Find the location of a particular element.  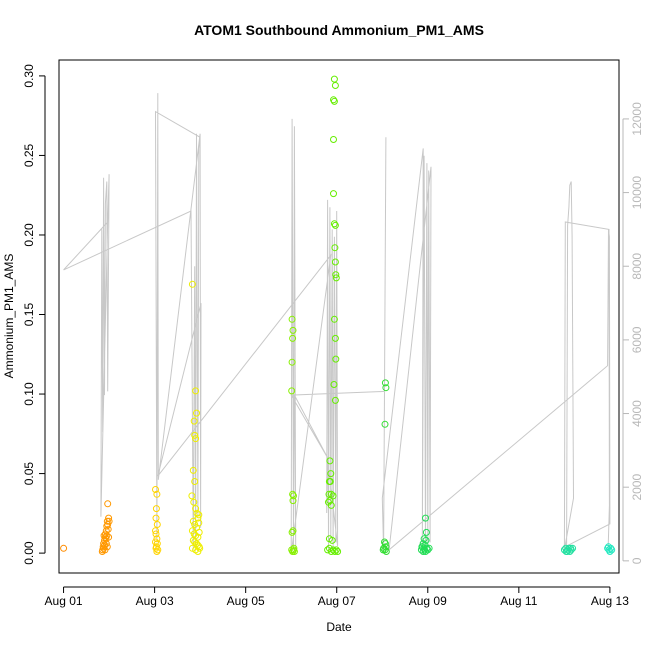

x-tick-label: Aug 03 is located at coordinates (155, 601).